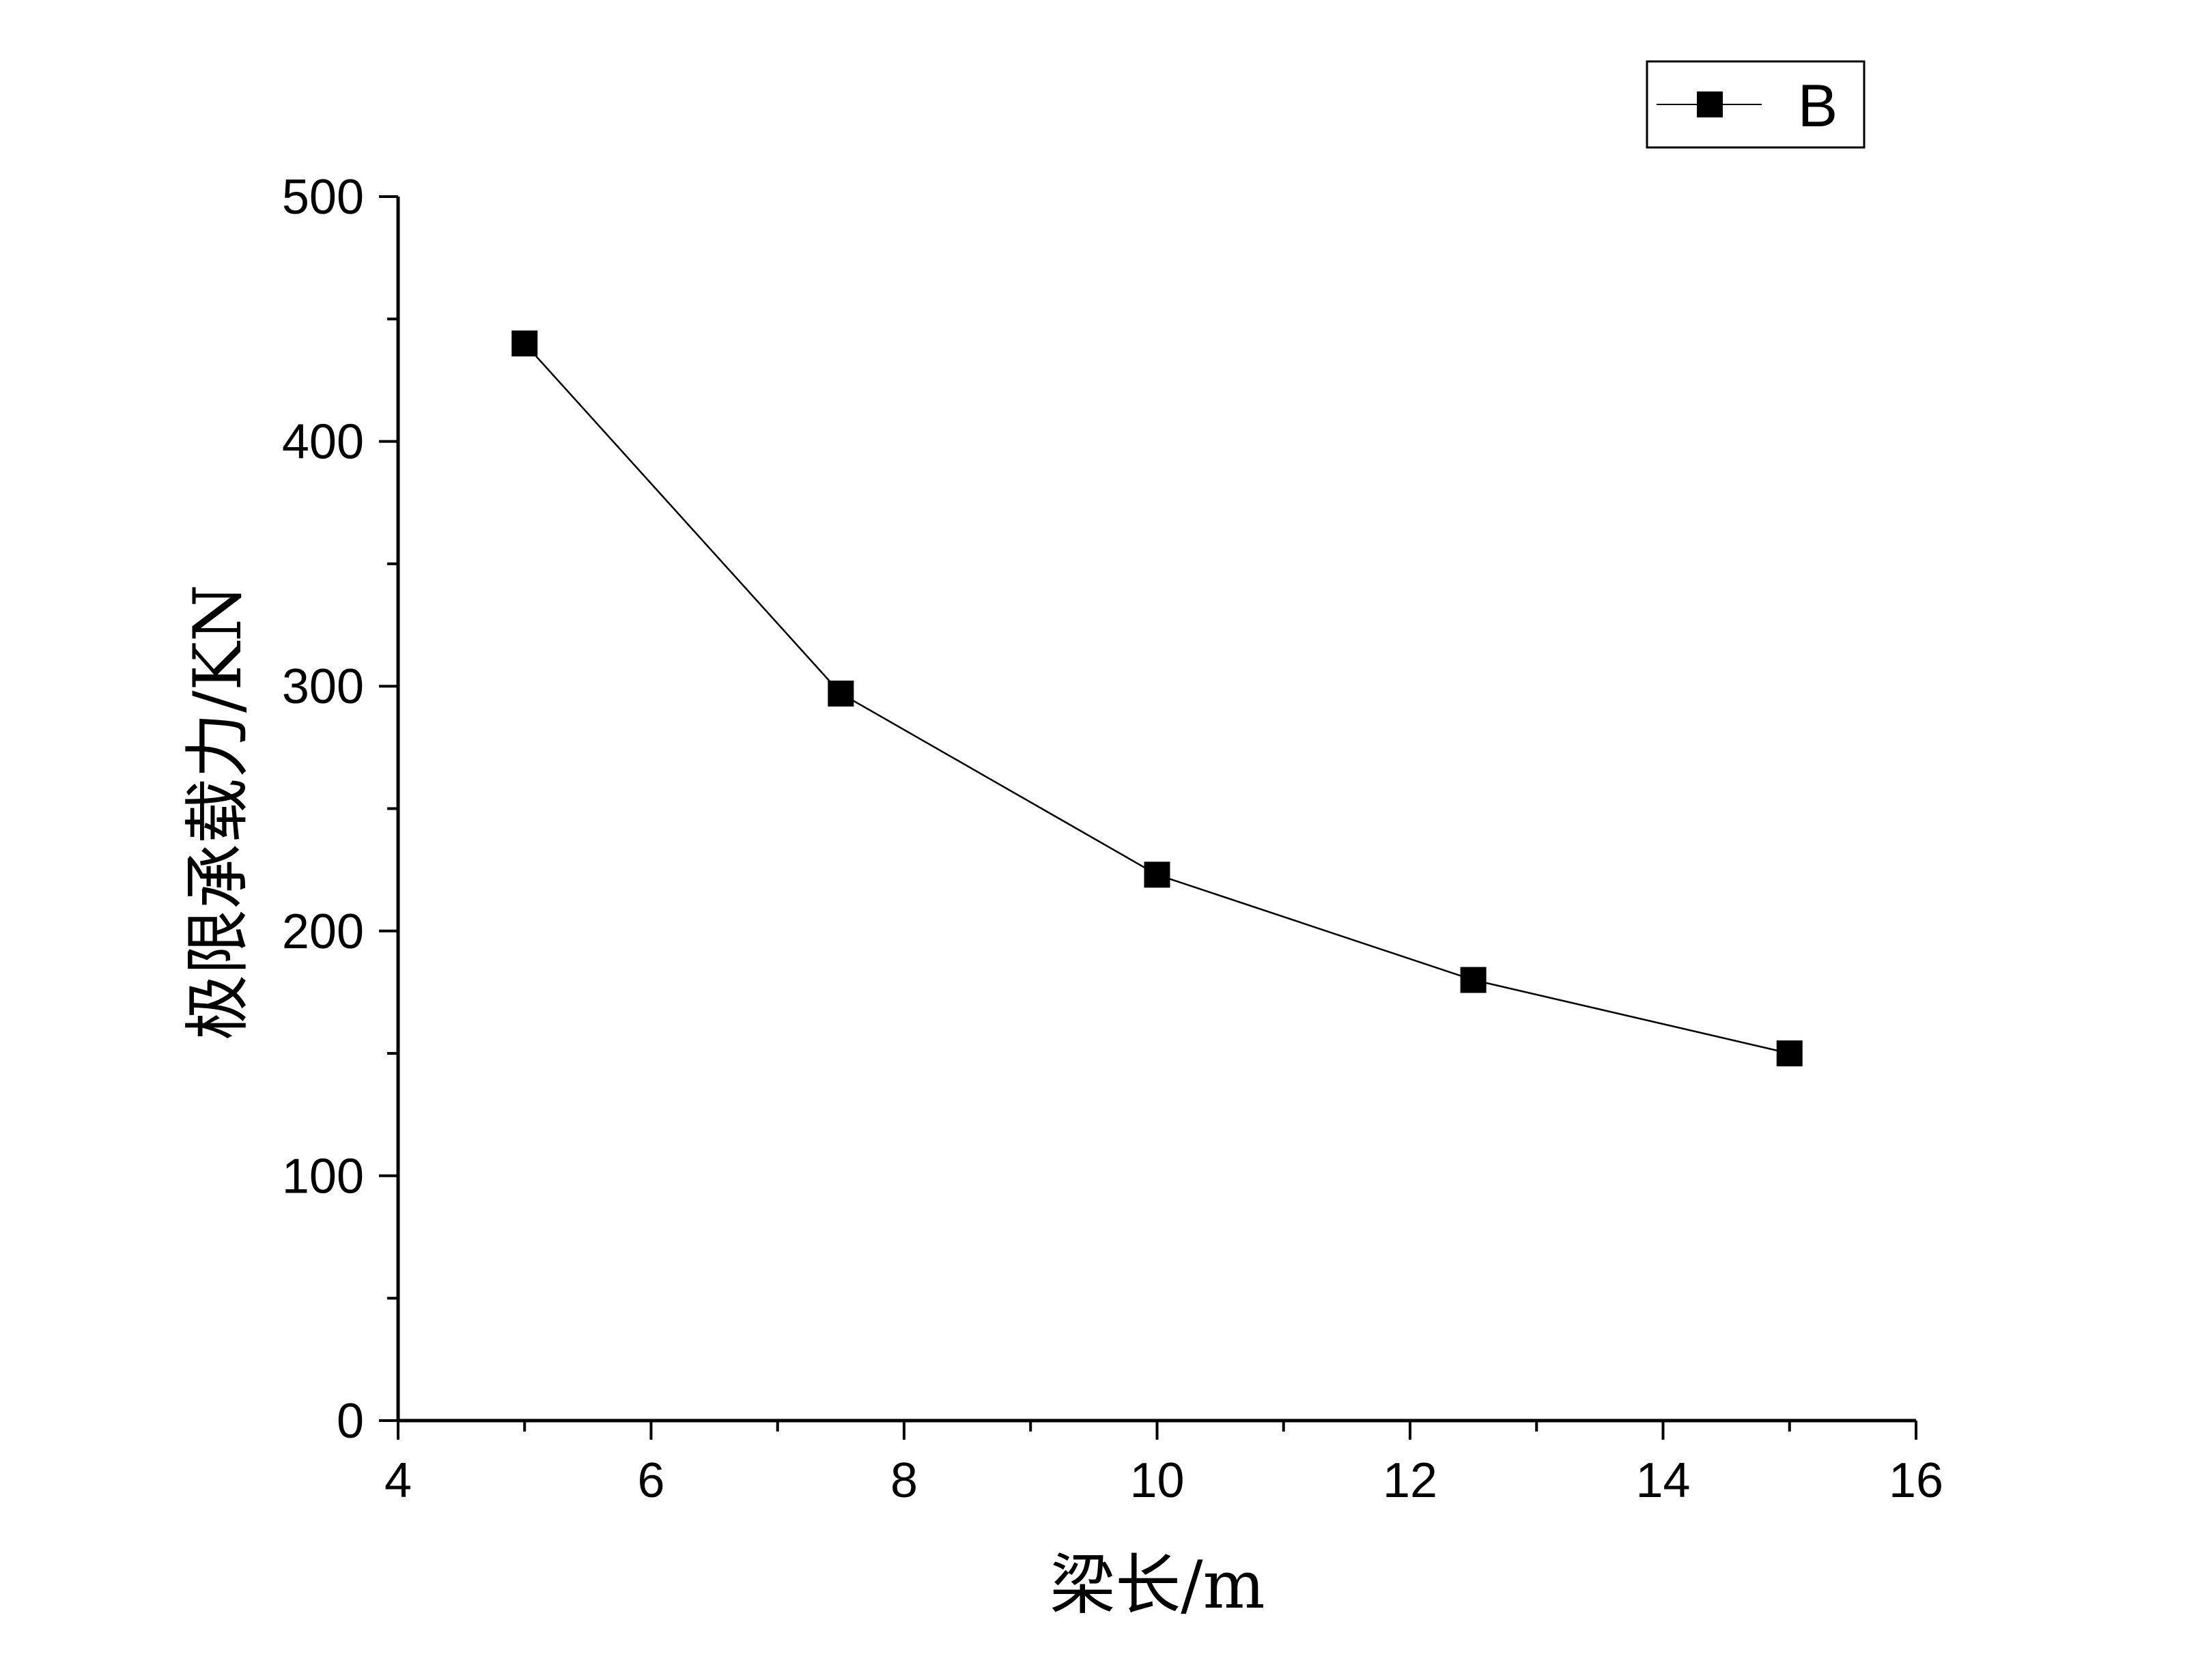 The image size is (2196, 1680). I want to click on legend-label: B, so click(1818, 105).